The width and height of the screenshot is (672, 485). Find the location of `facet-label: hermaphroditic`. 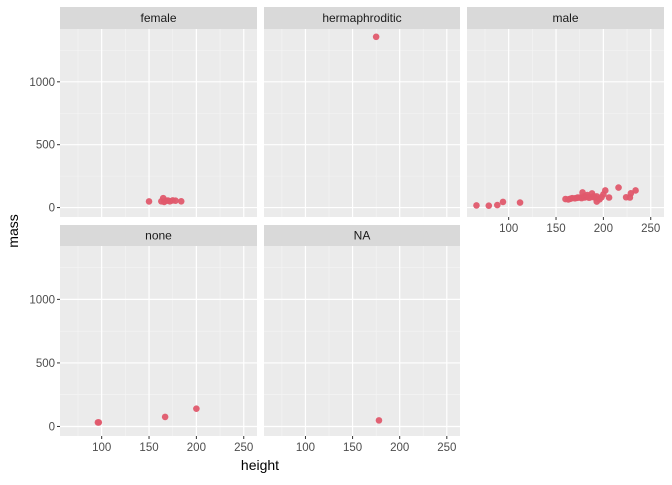

facet-label: hermaphroditic is located at coordinates (361, 18).